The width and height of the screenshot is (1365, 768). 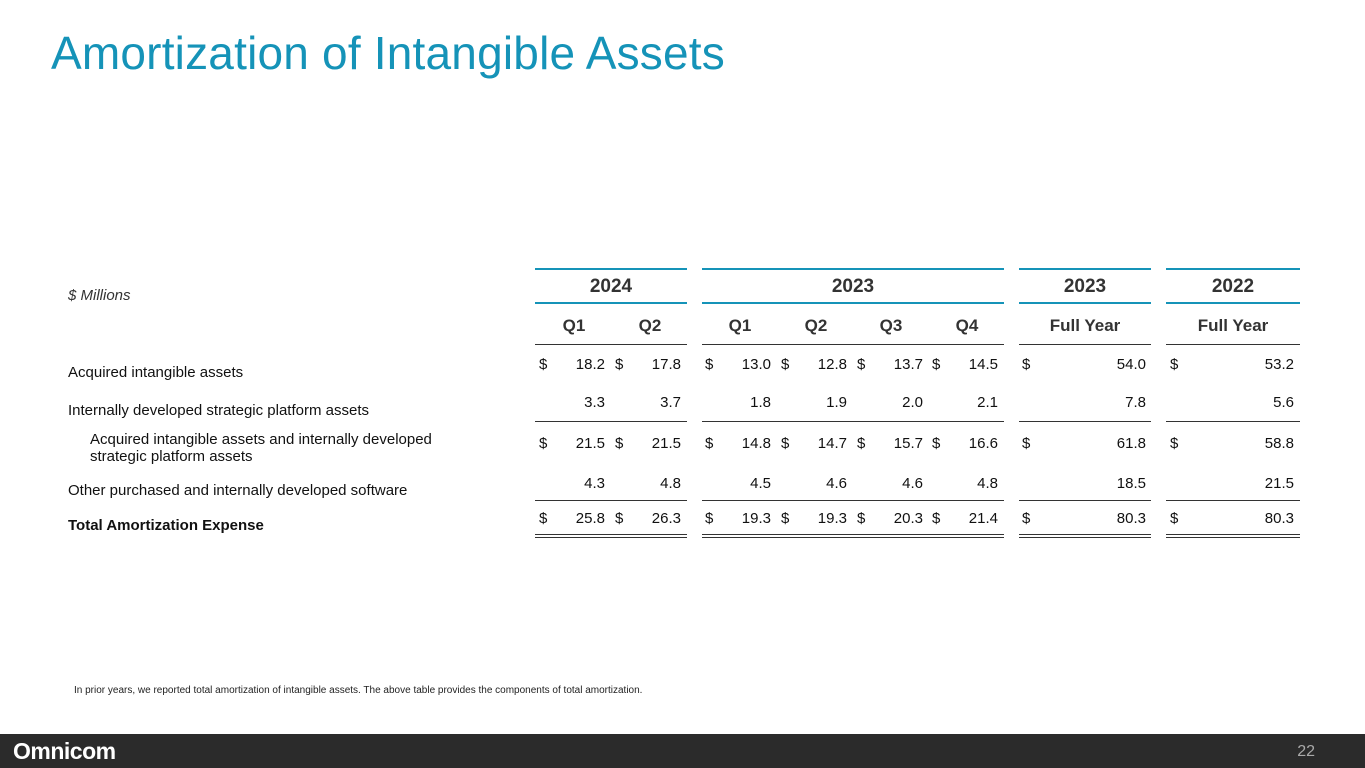 What do you see at coordinates (594, 483) in the screenshot?
I see `cell-value: 4.3` at bounding box center [594, 483].